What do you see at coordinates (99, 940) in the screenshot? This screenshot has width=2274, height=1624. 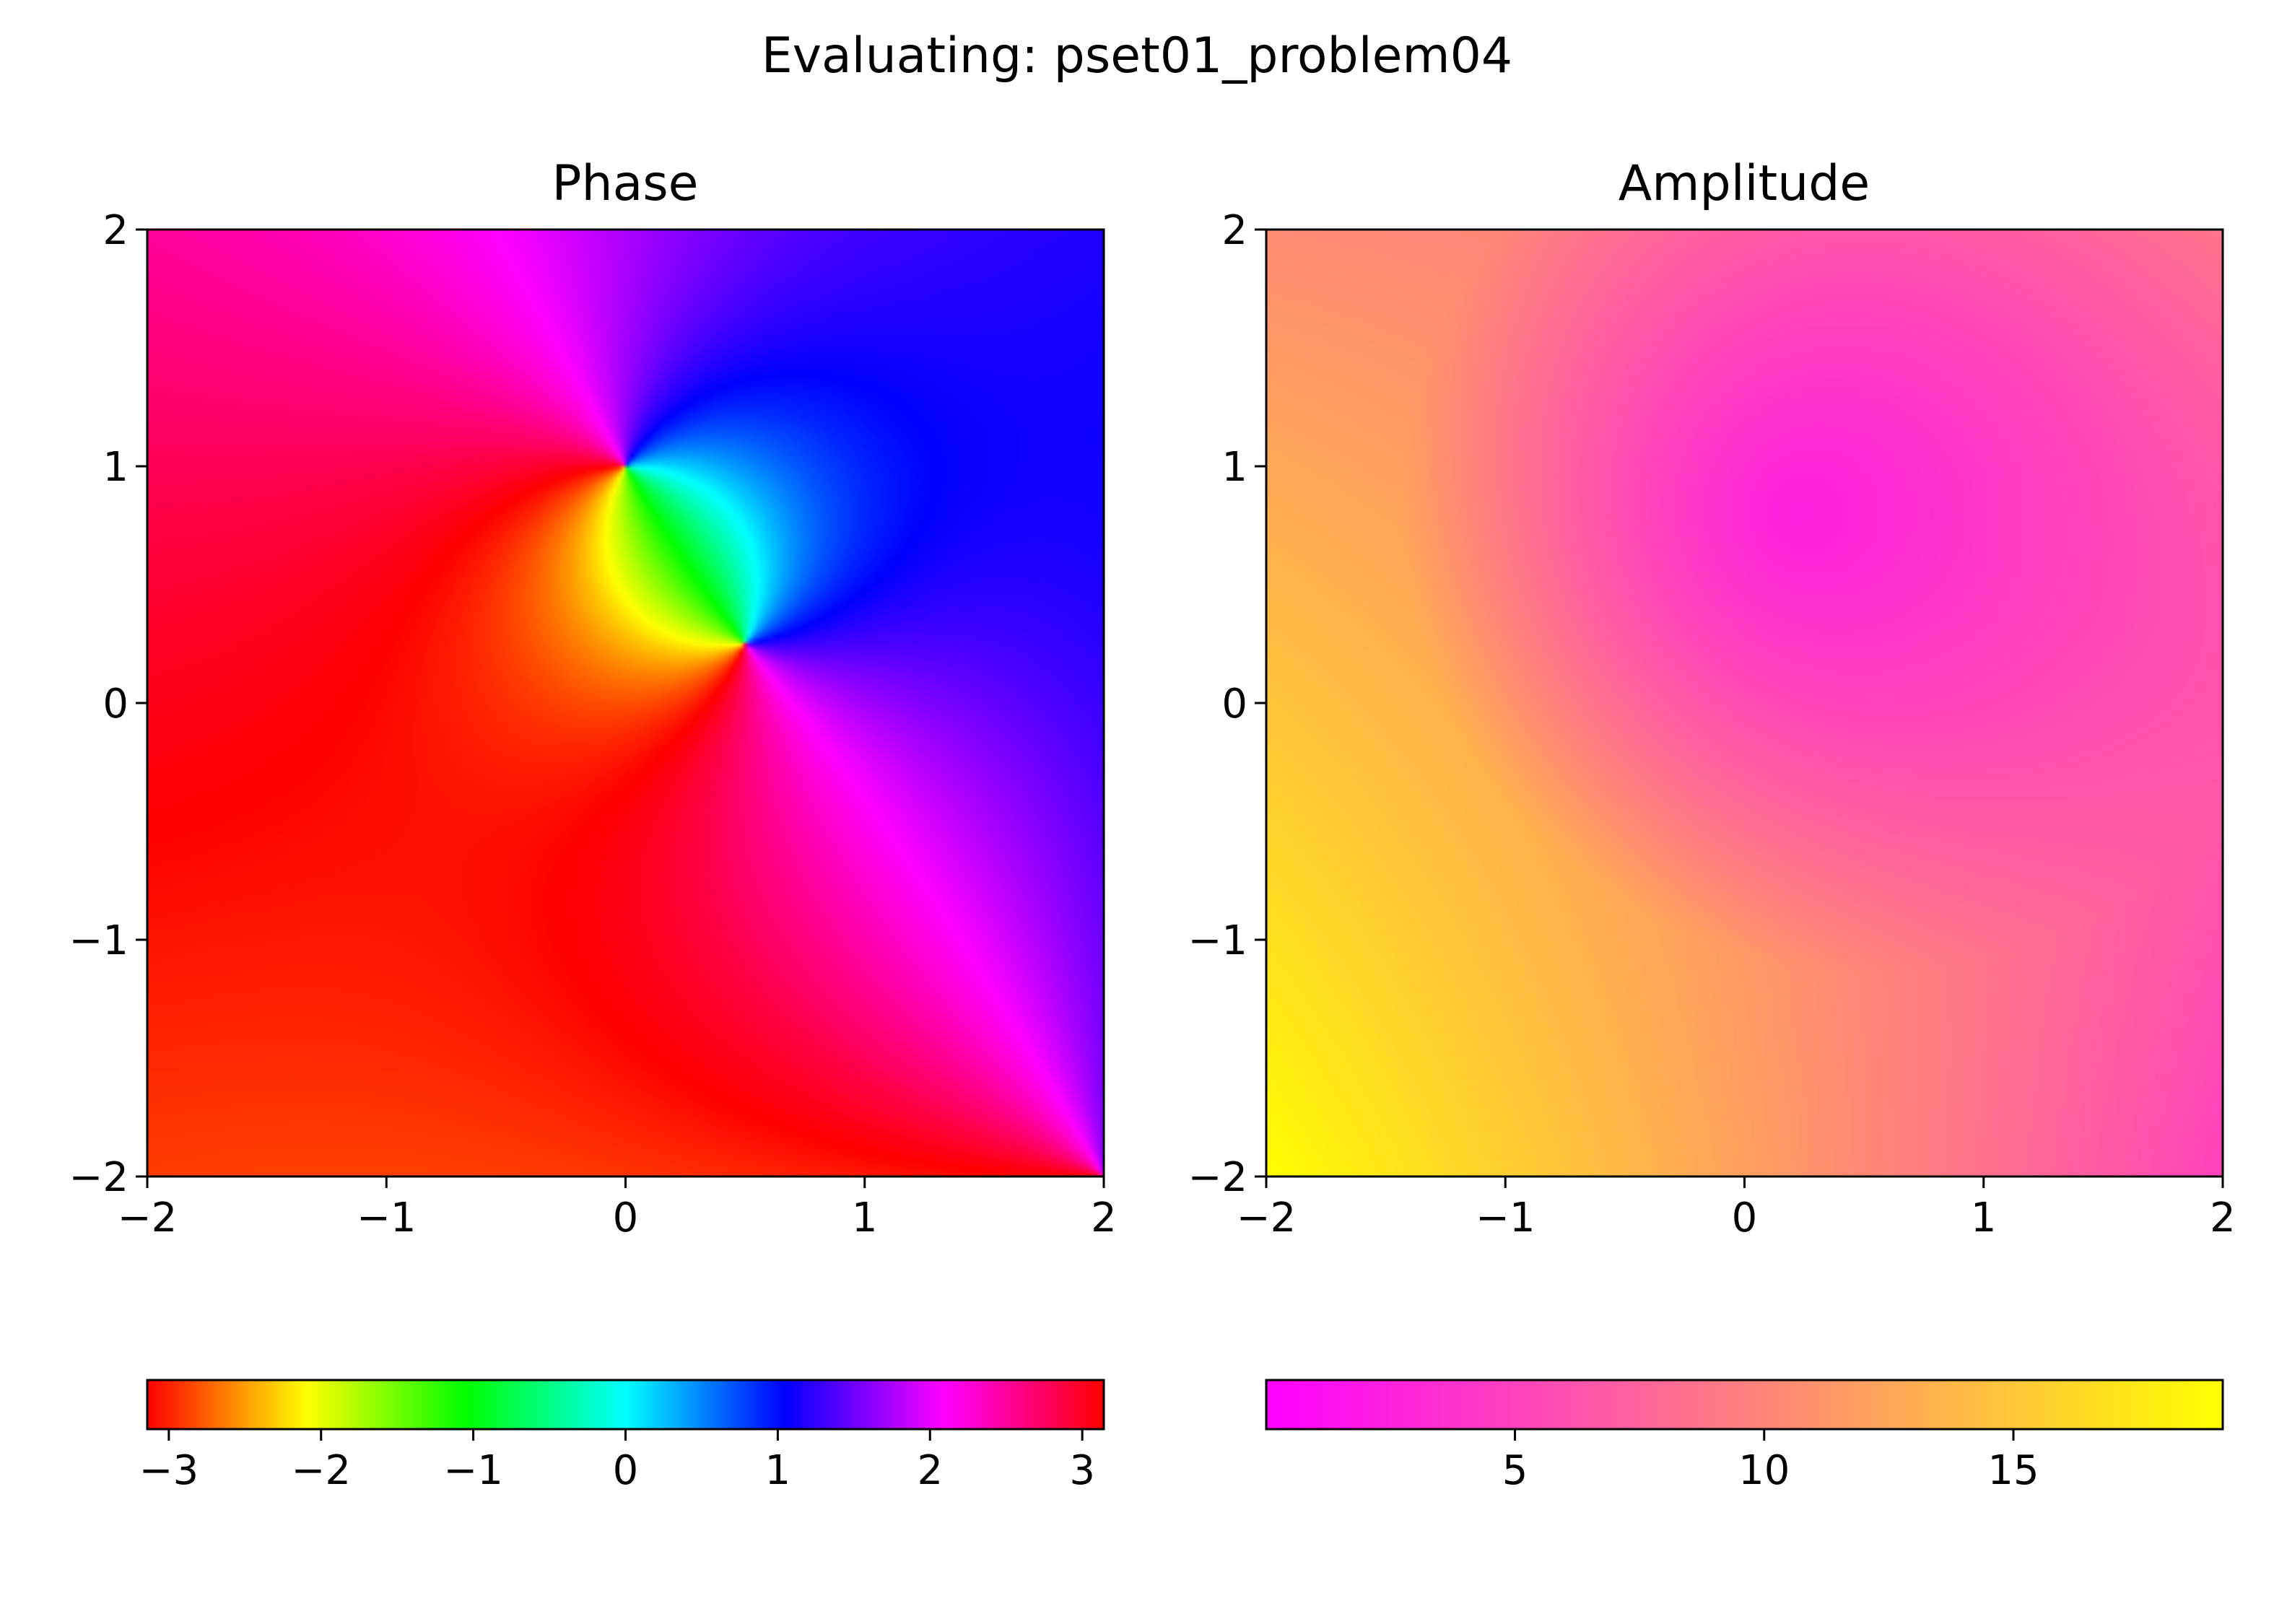 I see `phase-ytick-label: −1` at bounding box center [99, 940].